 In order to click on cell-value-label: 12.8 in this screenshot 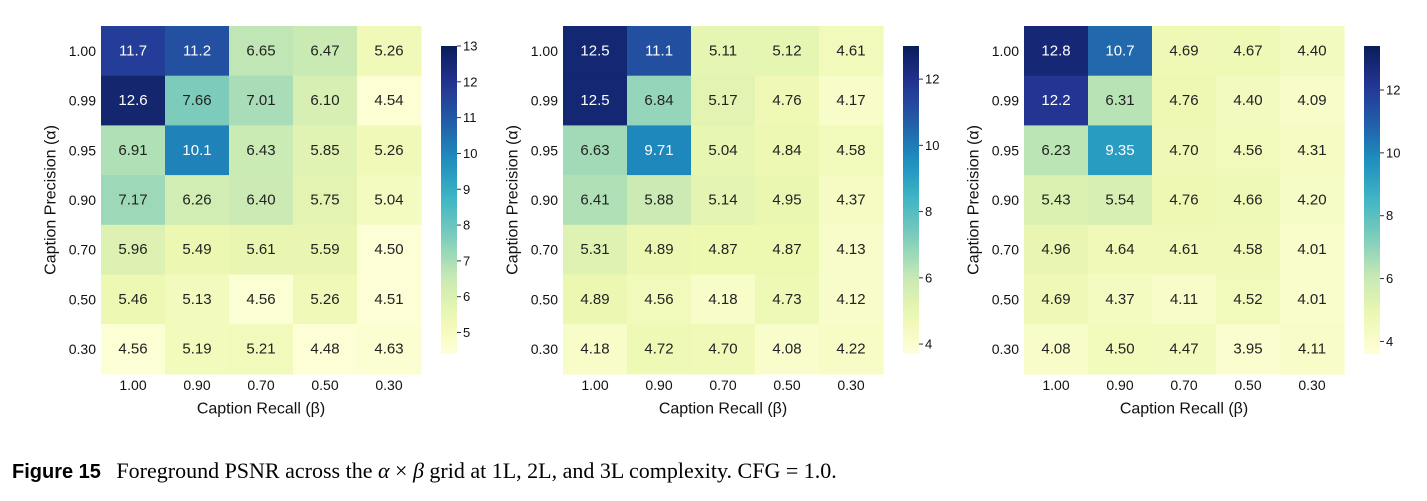, I will do `click(1055, 50)`.